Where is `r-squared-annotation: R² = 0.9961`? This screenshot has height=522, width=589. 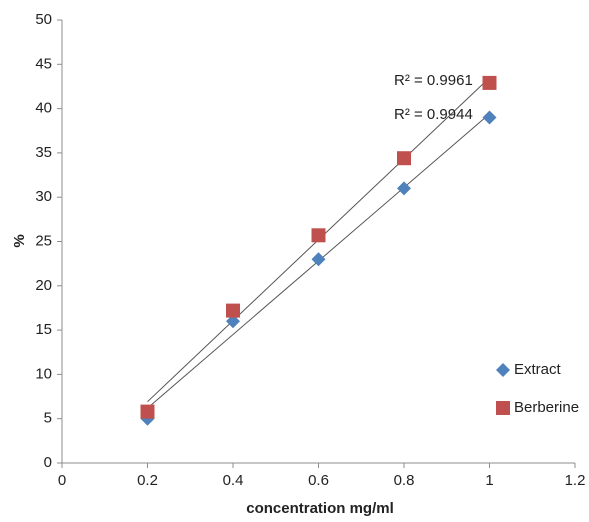
r-squared-annotation: R² = 0.9961 is located at coordinates (433, 80).